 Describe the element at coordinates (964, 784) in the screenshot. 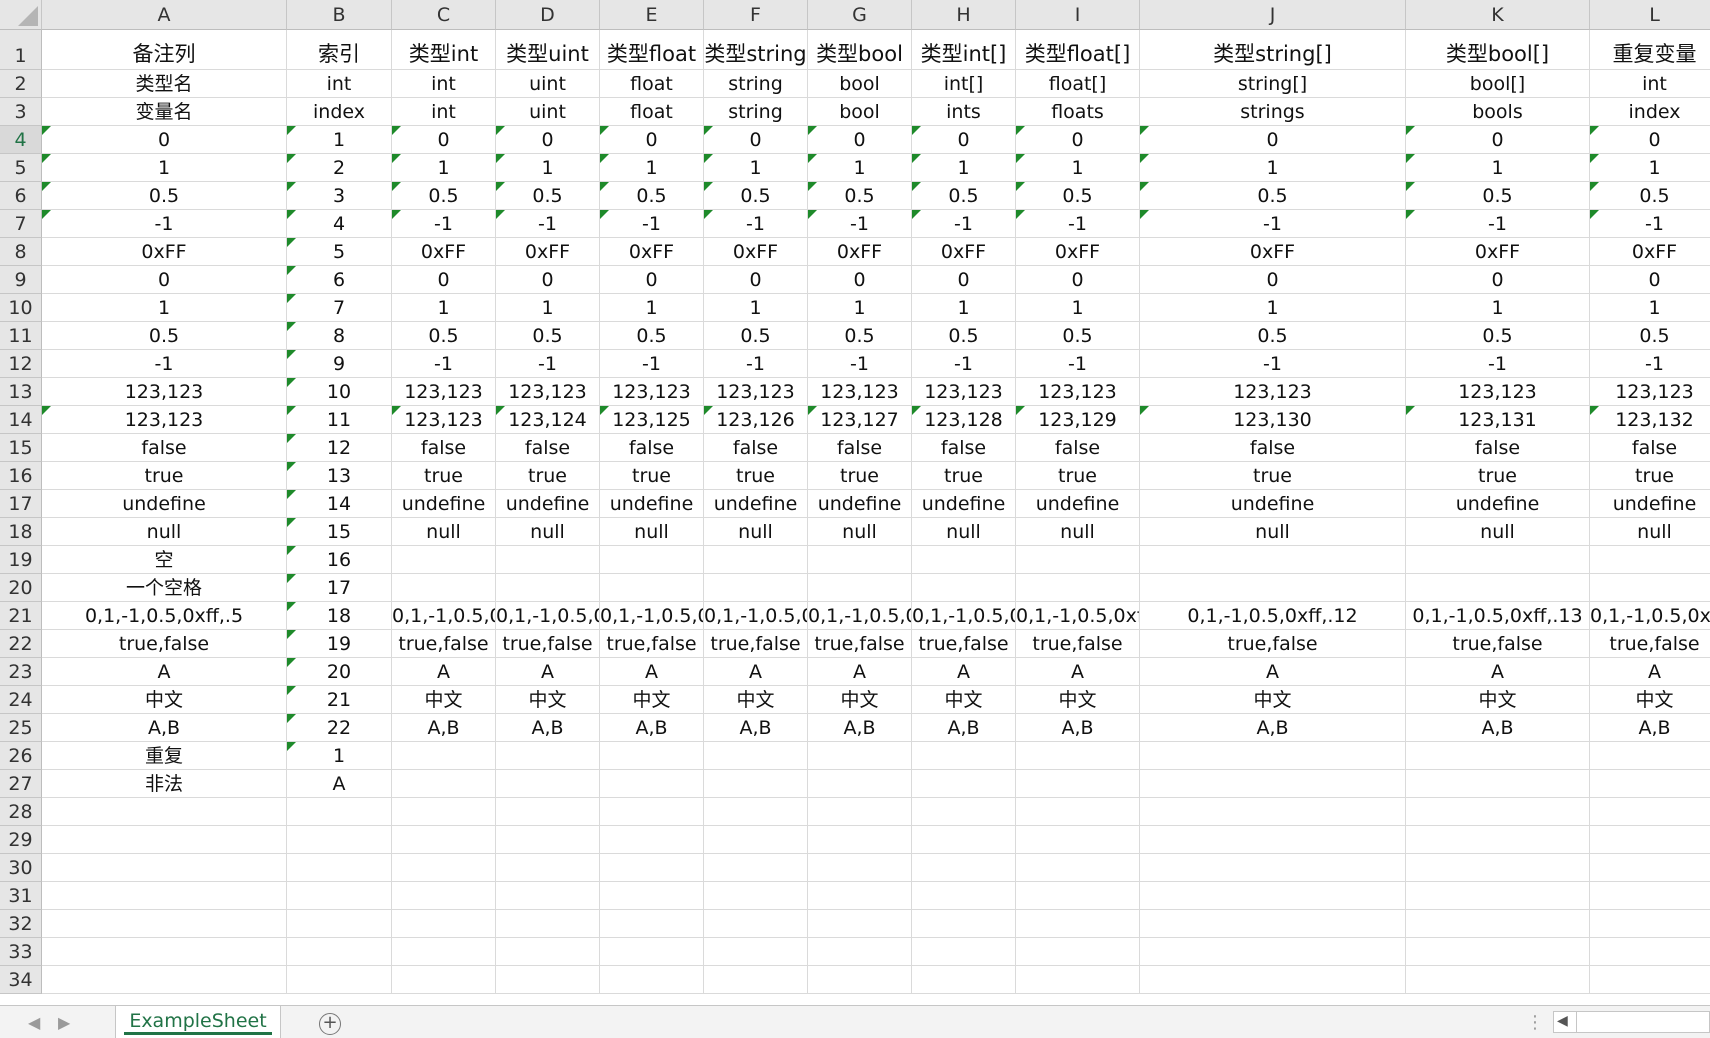

I see `cell-h27` at that location.